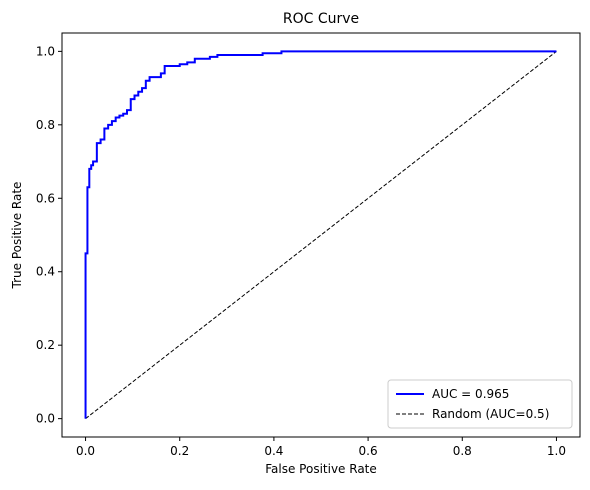 The image size is (590, 490). What do you see at coordinates (470, 394) in the screenshot?
I see `legend-entry-label: AUC = 0.965` at bounding box center [470, 394].